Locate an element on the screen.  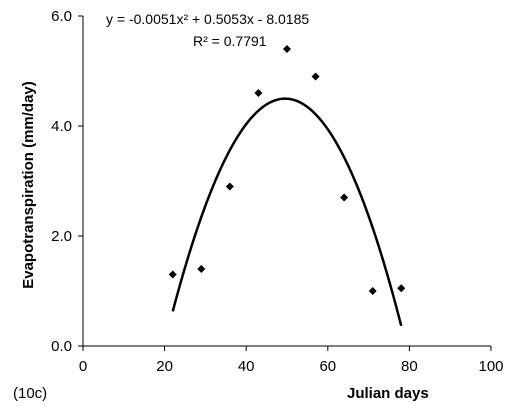
panel-label: (10c) is located at coordinates (30, 393).